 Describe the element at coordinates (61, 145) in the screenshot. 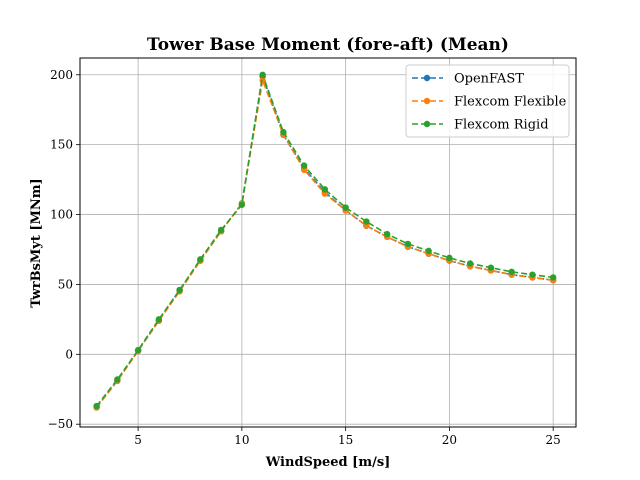

I see `y-tick-label: 150` at that location.